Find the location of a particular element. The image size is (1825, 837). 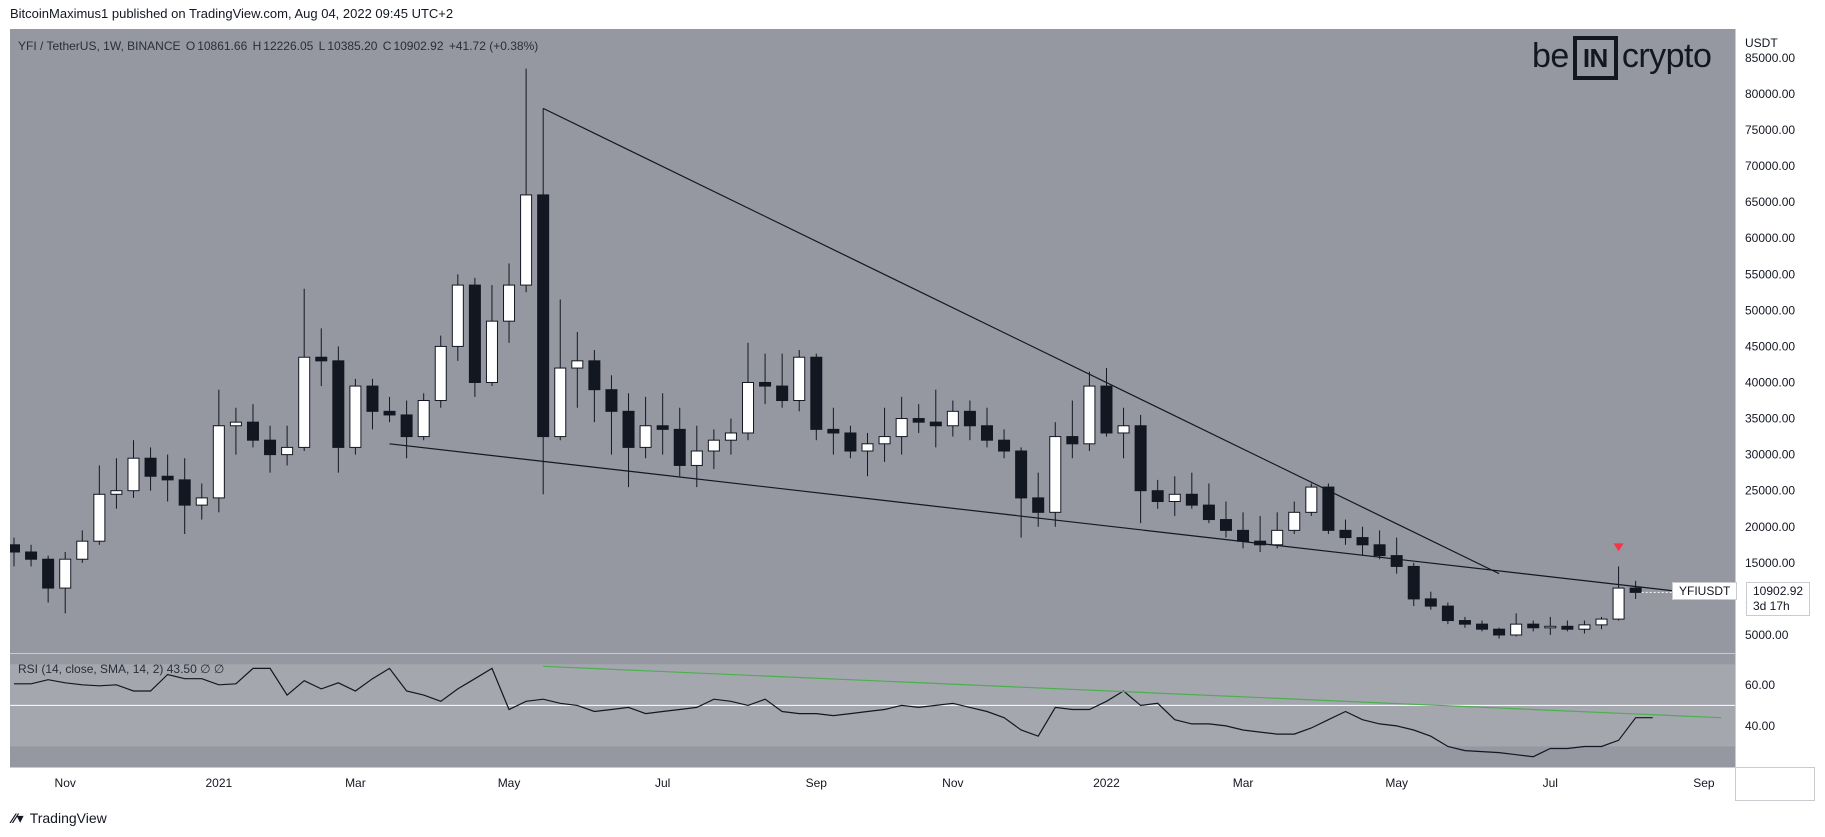

time-tick-label: Mar is located at coordinates (1243, 783).